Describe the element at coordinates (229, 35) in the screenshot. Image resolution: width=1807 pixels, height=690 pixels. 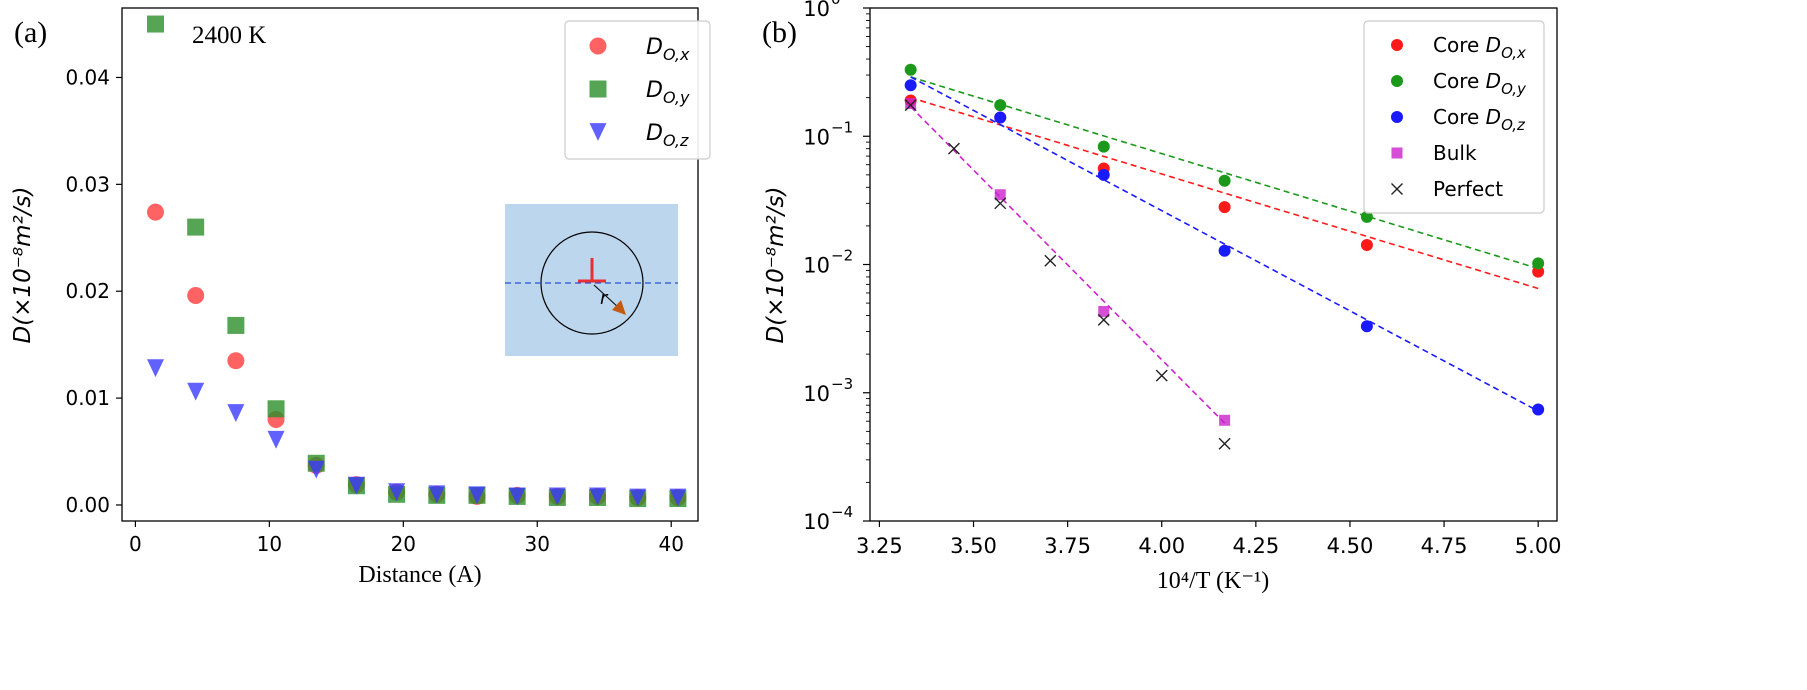
I see `temperature-annotation: 2400 K` at that location.